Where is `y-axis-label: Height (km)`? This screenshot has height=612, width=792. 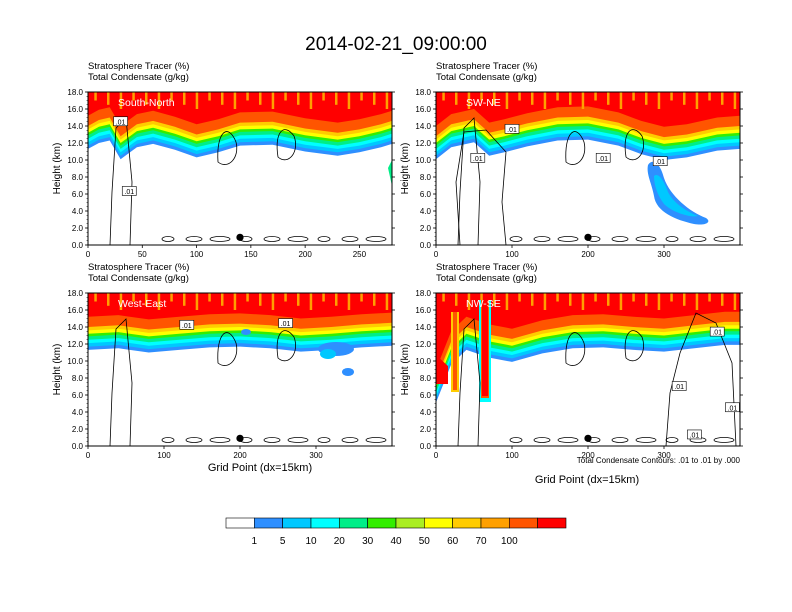
y-axis-label: Height (km) is located at coordinates (405, 169).